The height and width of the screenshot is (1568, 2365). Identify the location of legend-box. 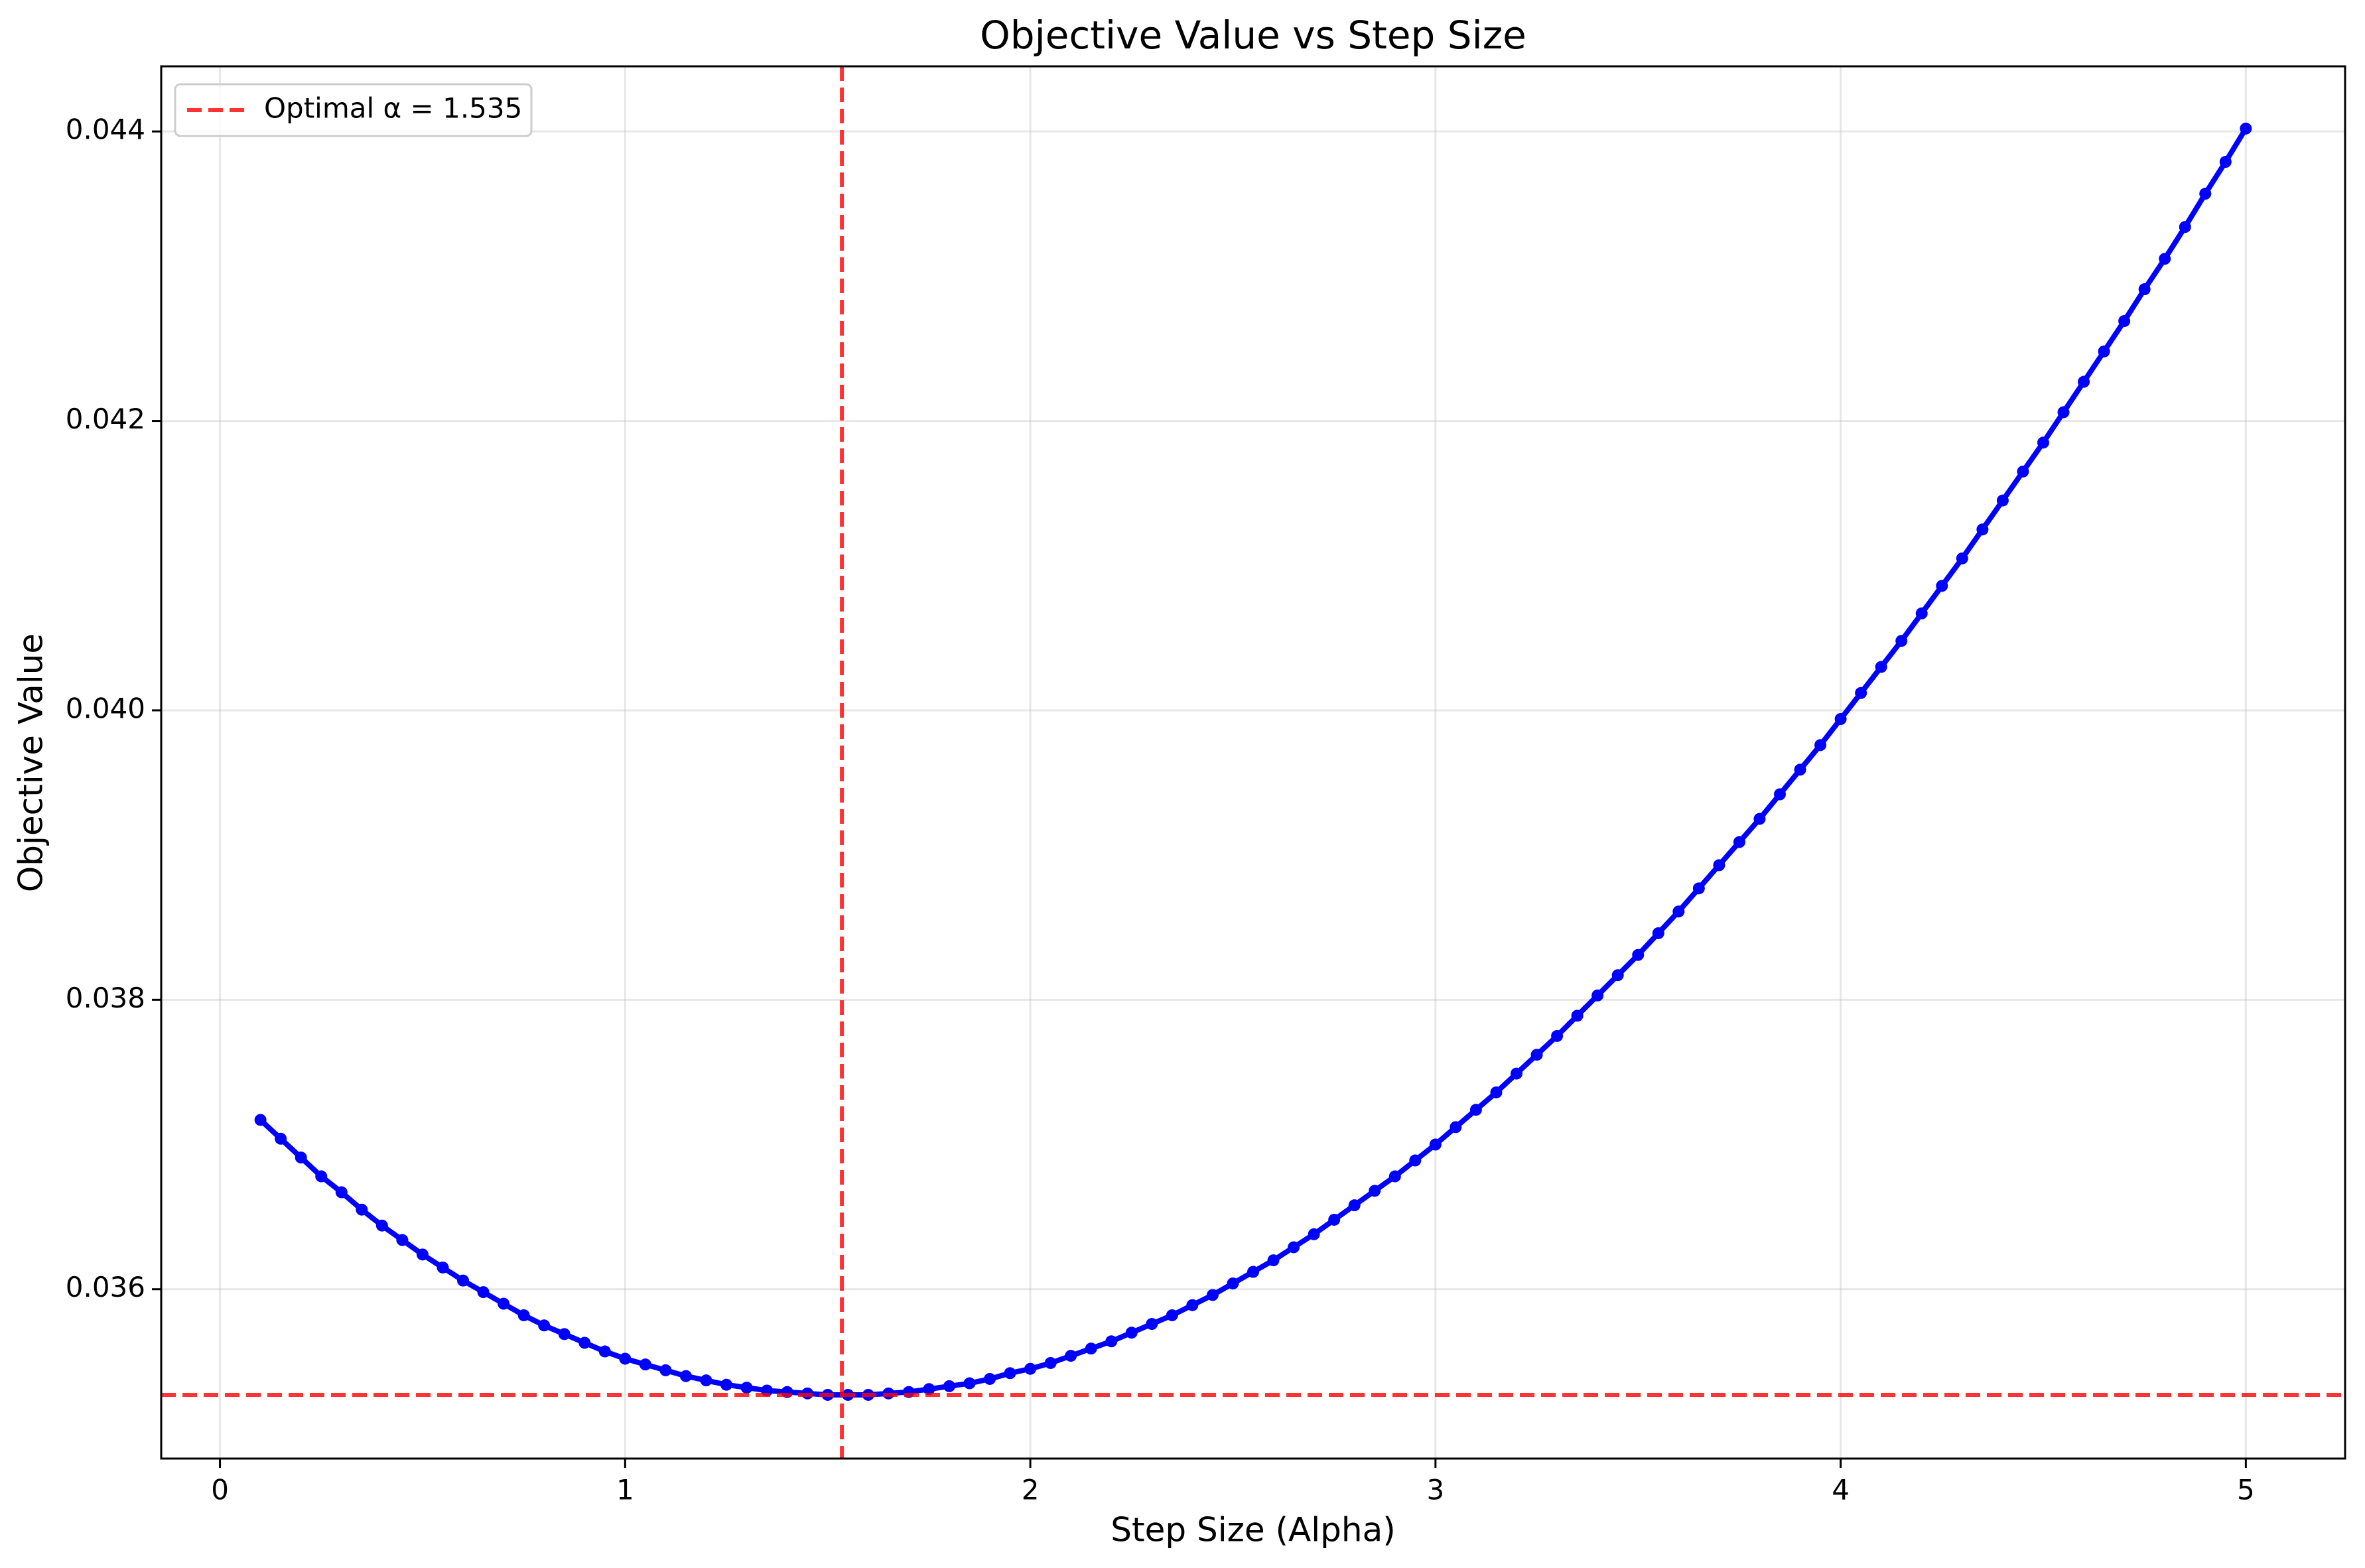
(353, 110).